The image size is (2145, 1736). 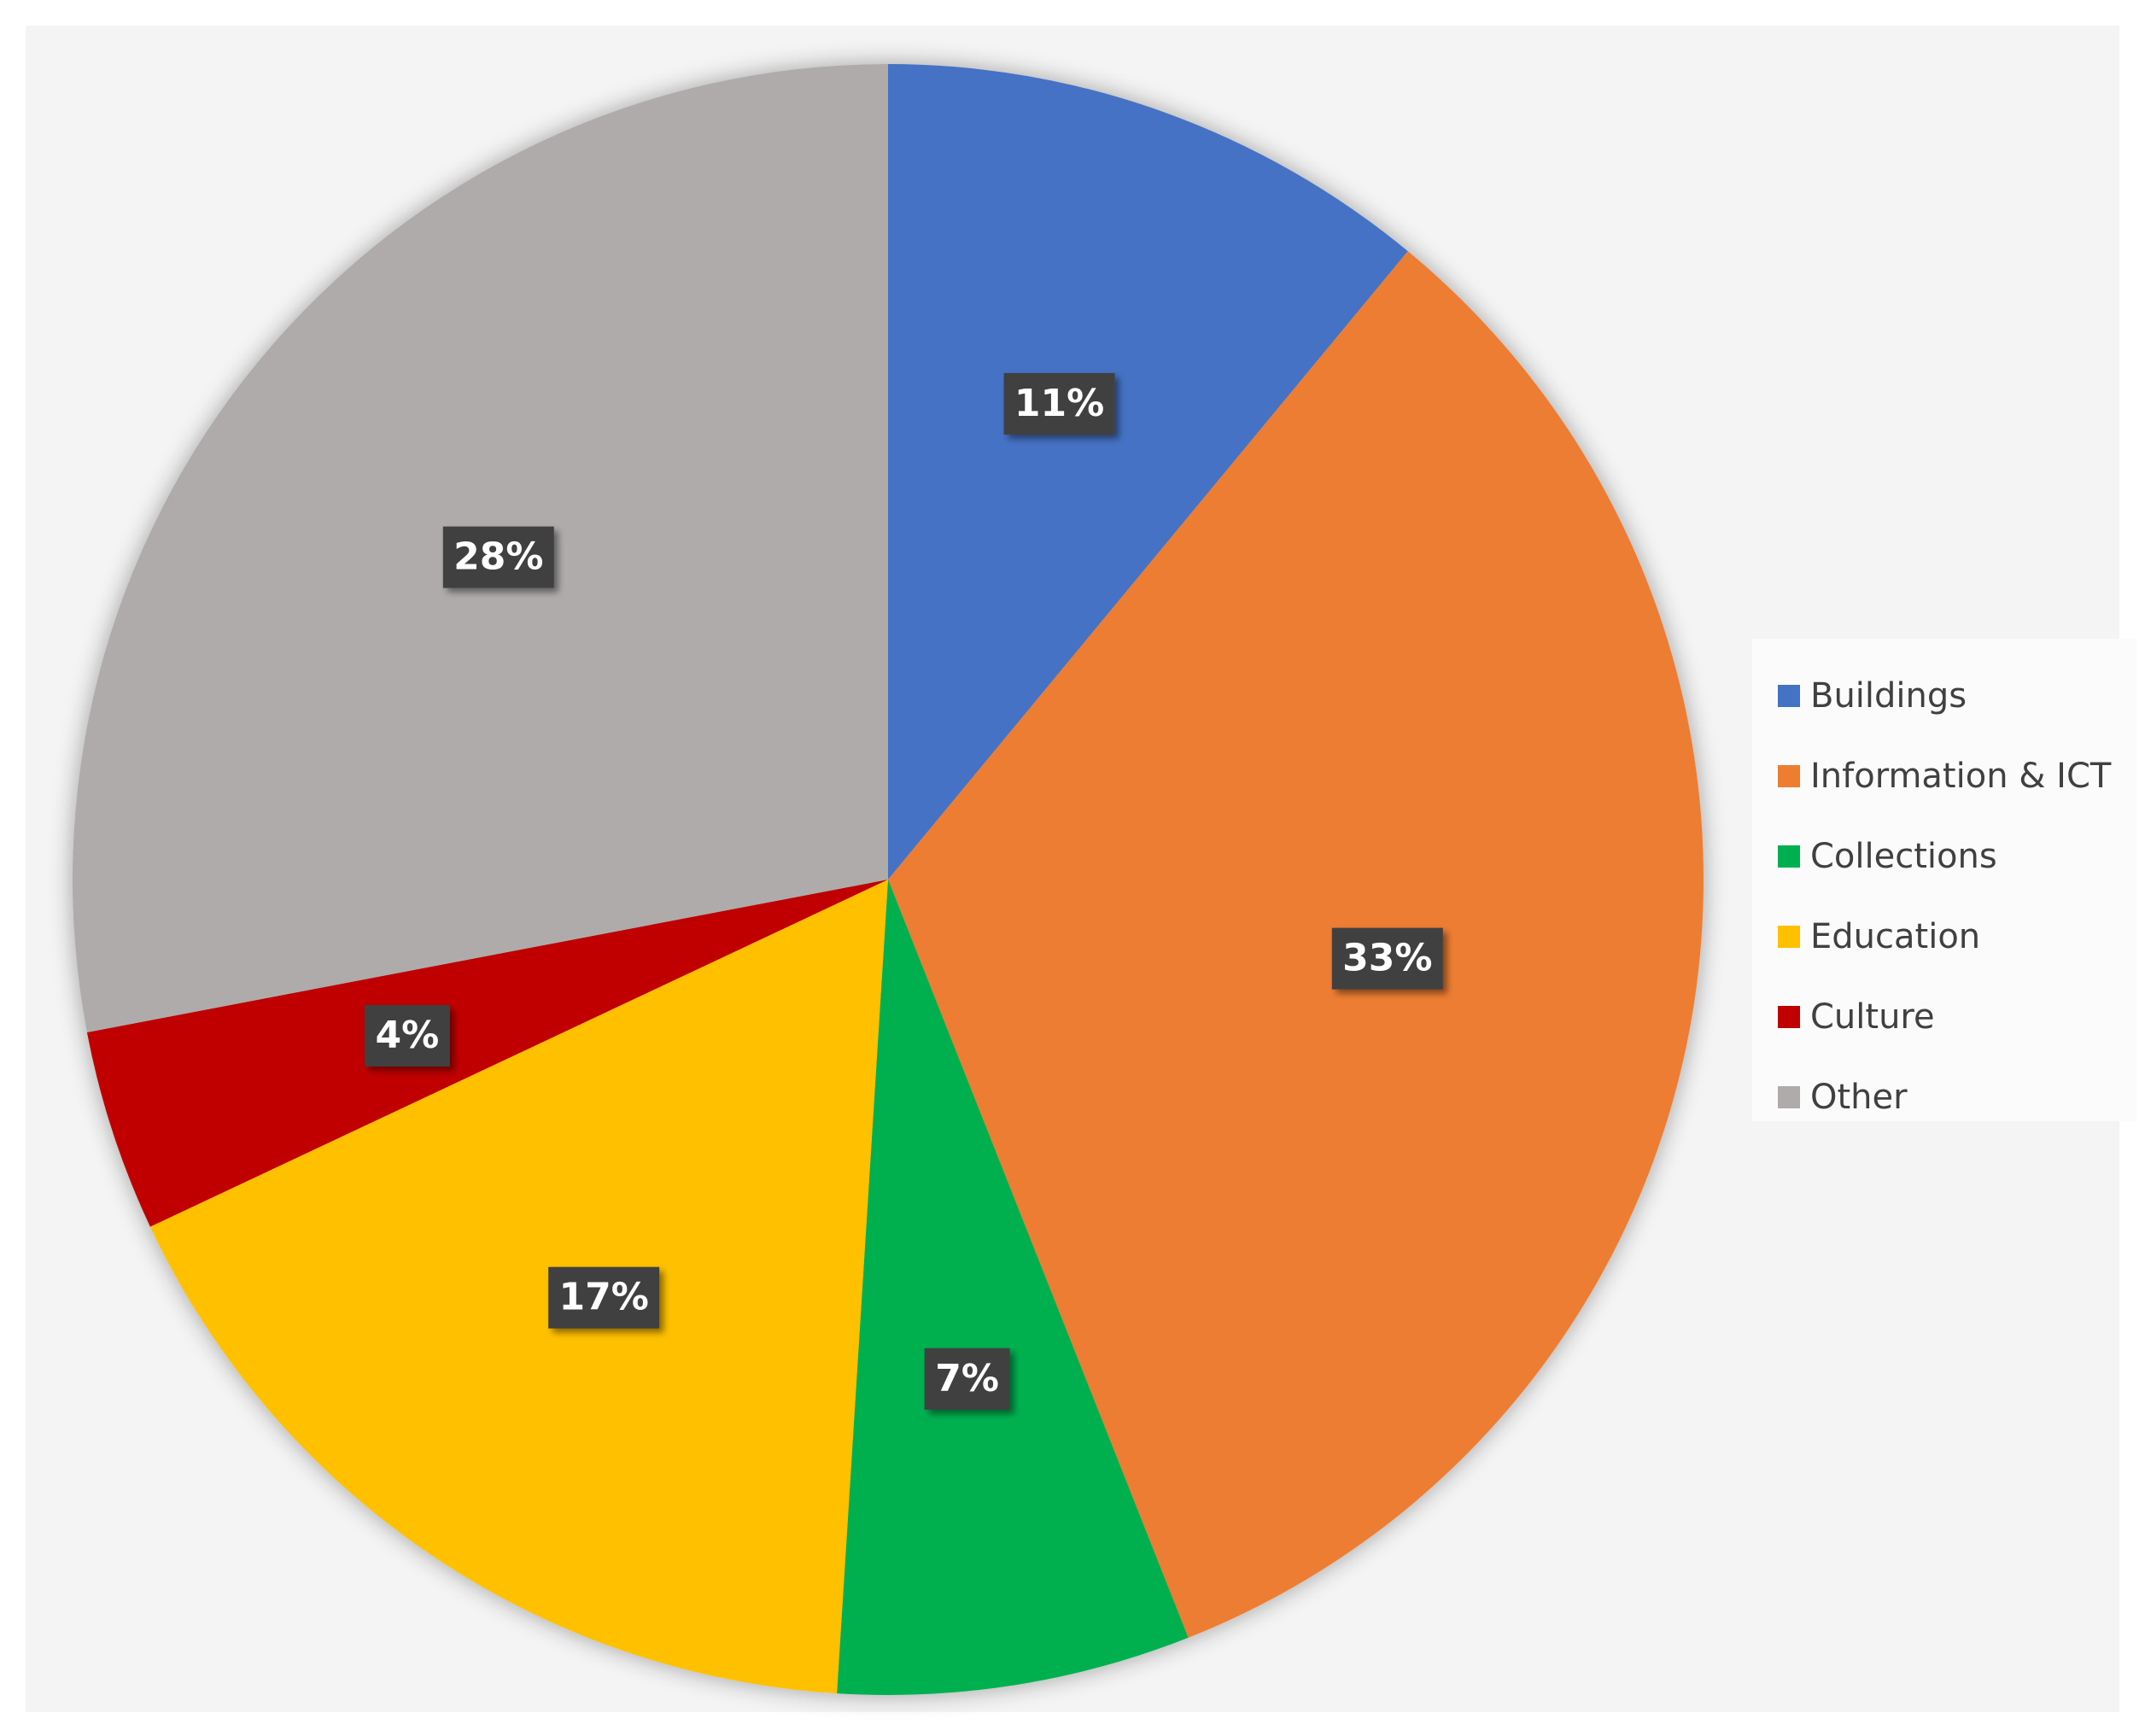 What do you see at coordinates (1961, 777) in the screenshot?
I see `legend-label: Information & ICT` at bounding box center [1961, 777].